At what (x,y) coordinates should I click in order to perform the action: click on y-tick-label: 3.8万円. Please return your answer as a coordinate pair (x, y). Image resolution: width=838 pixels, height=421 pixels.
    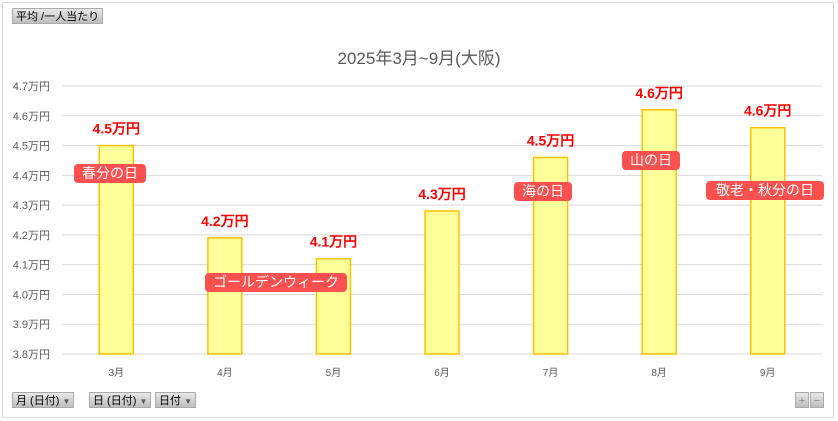
    Looking at the image, I should click on (31, 355).